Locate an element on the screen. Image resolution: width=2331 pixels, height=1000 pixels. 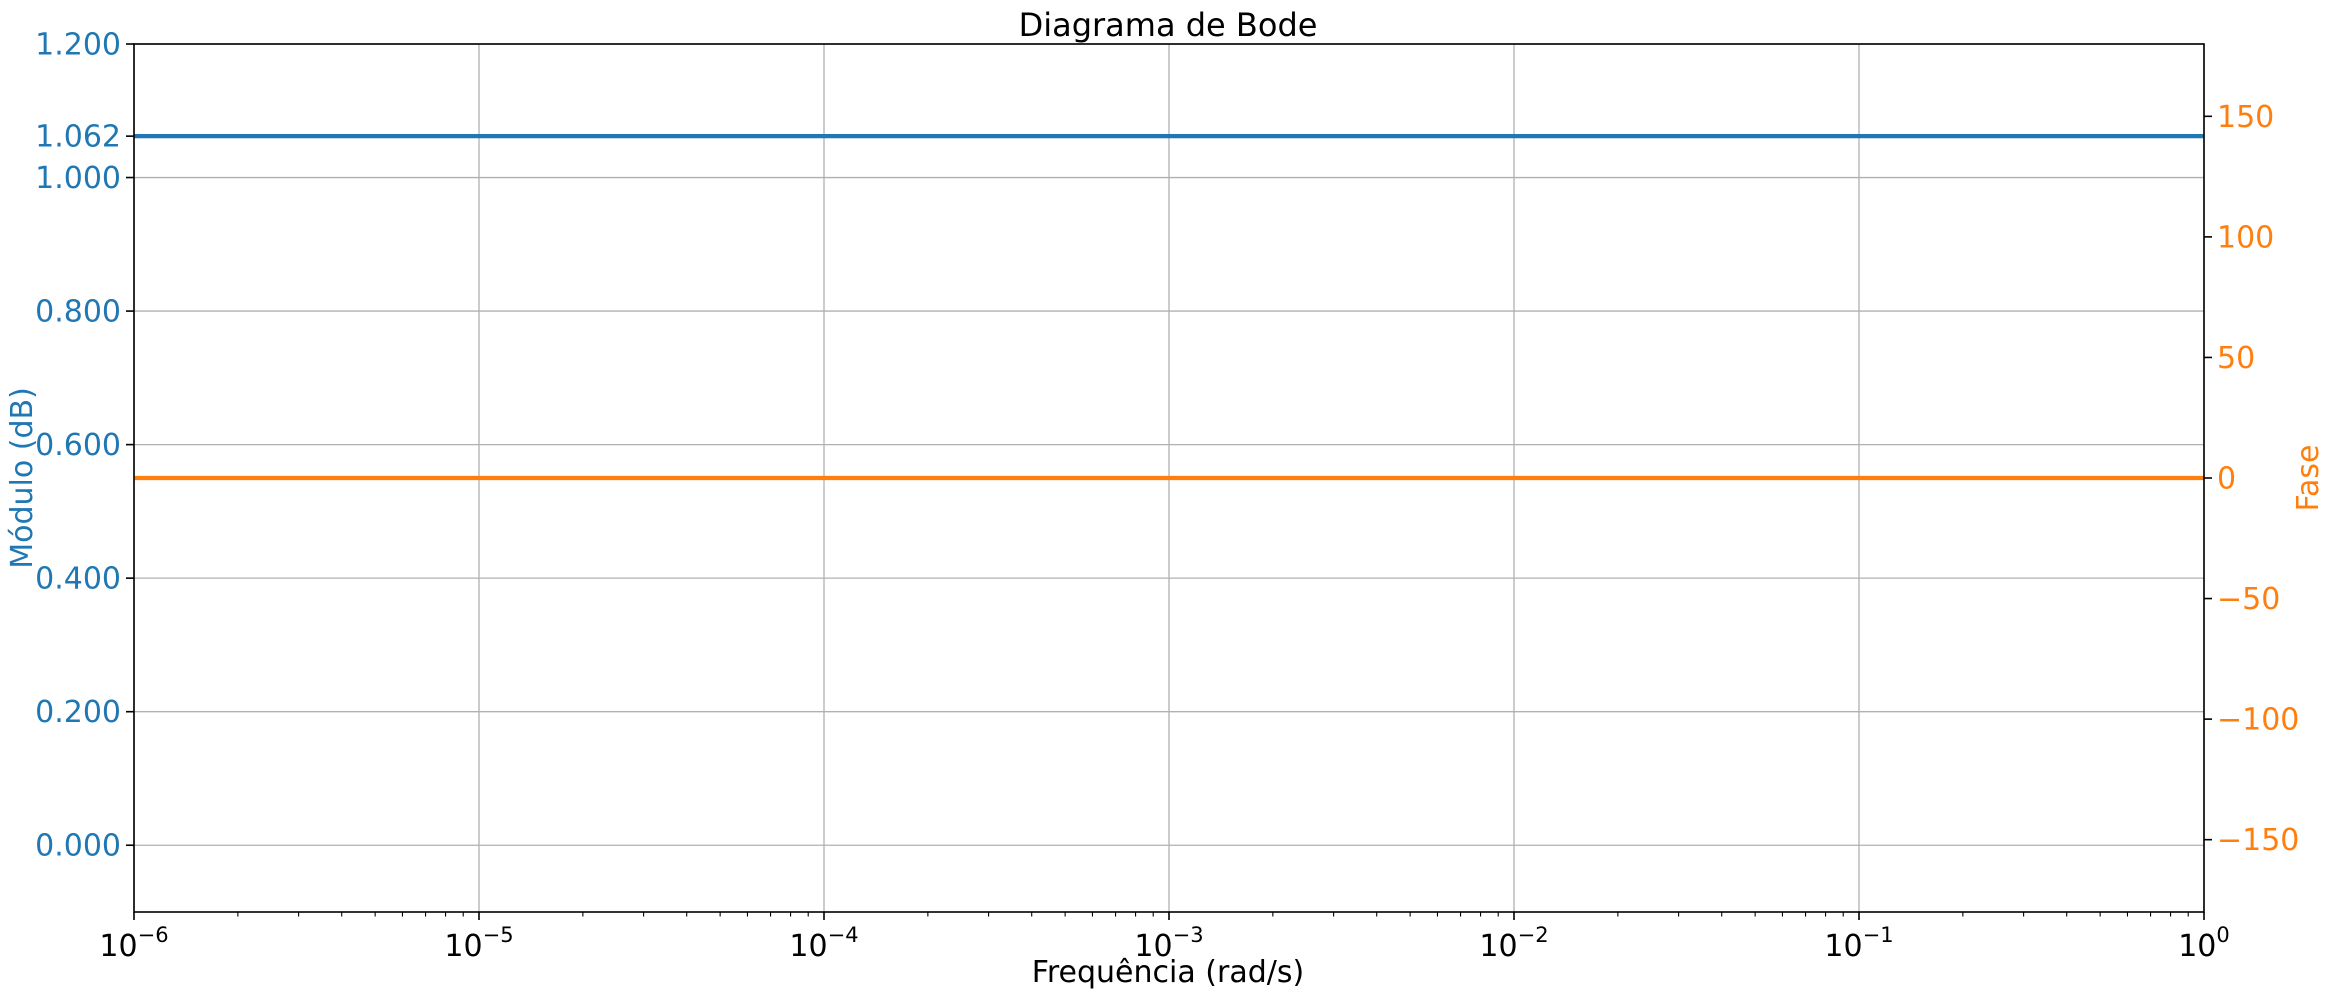
right-tick-label: 0 is located at coordinates (2226, 479).